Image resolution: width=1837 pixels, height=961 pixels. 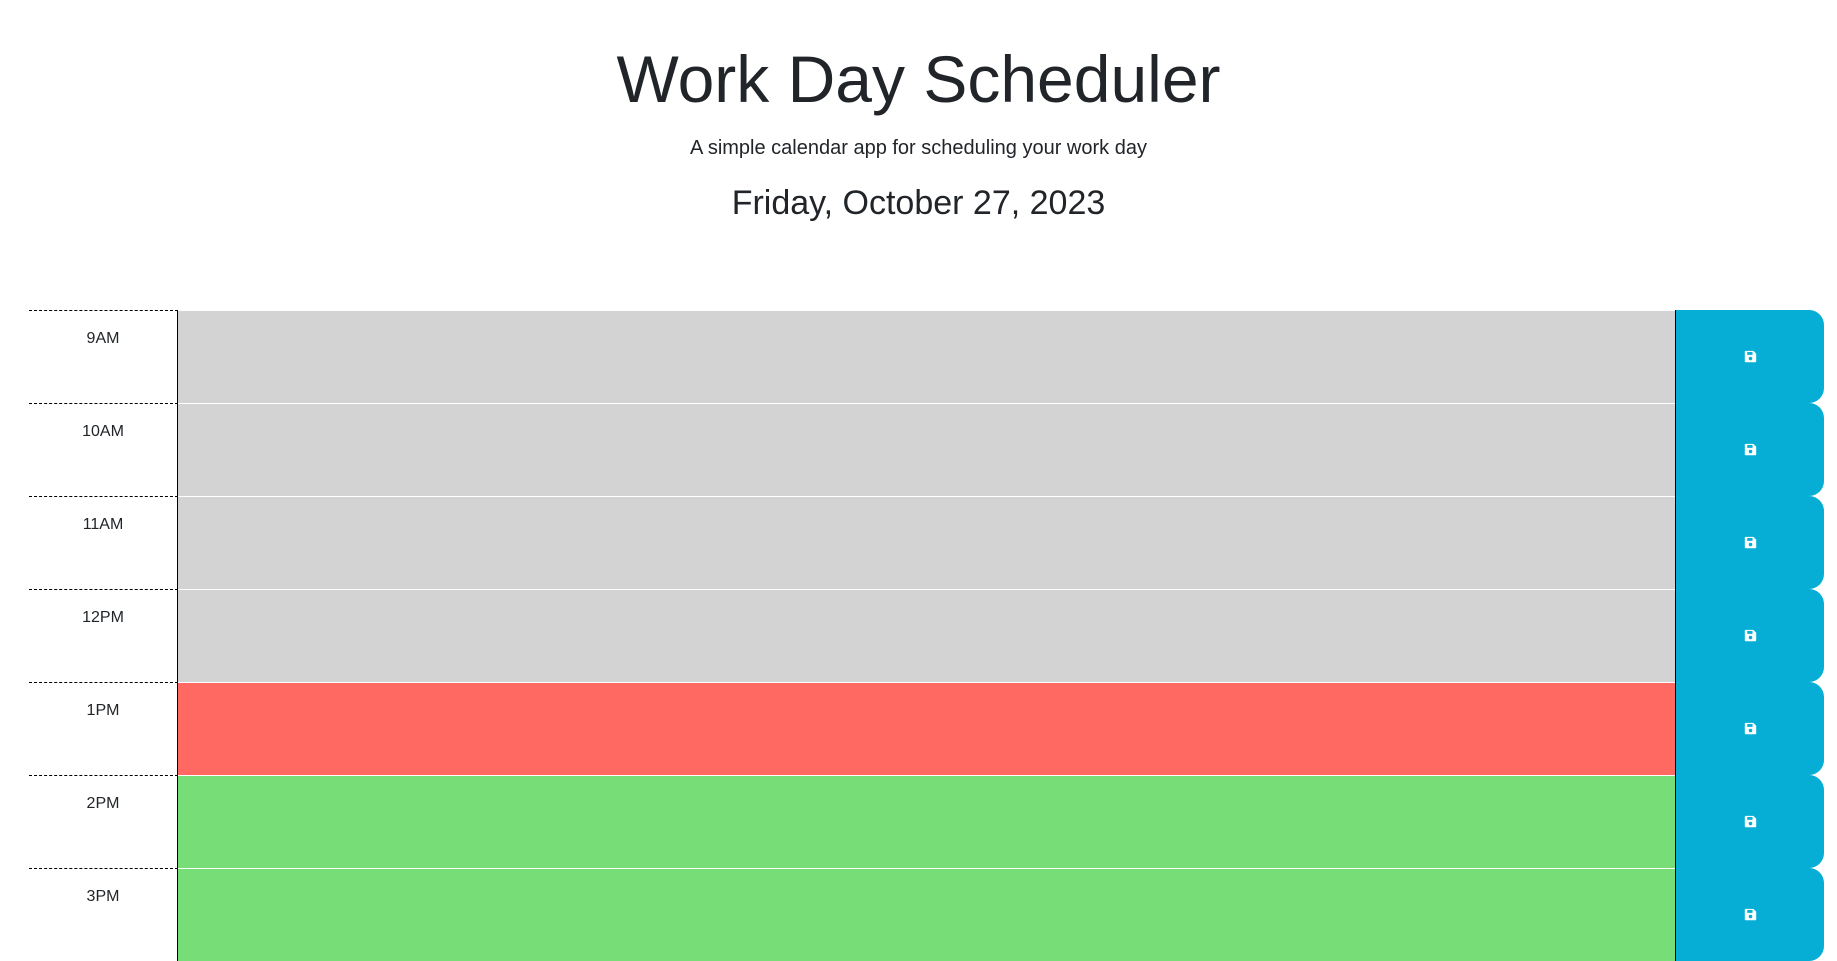 I want to click on hour-label: 12PM, so click(x=103, y=635).